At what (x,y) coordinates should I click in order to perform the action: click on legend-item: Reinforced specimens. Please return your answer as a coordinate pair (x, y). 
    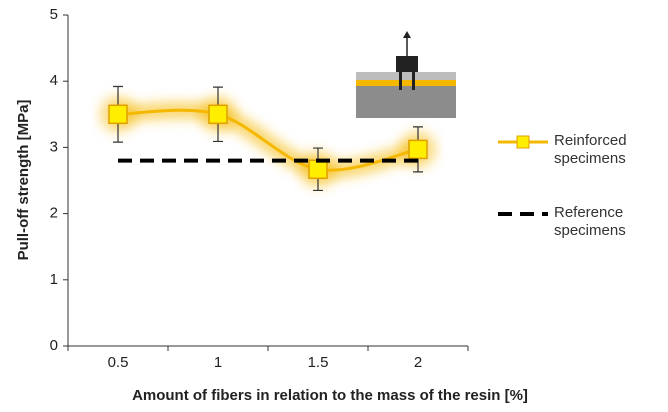
    Looking at the image, I should click on (573, 150).